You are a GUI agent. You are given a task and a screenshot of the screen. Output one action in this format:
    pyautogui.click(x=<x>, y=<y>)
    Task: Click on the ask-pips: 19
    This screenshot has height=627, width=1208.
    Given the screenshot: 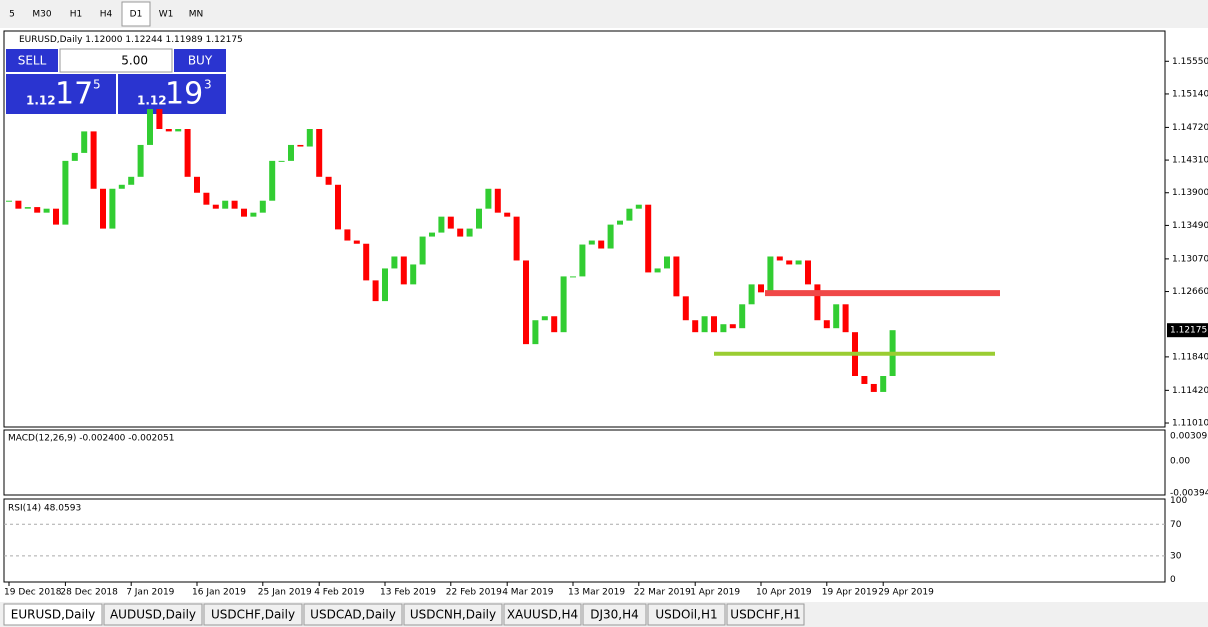 What is the action you would take?
    pyautogui.click(x=184, y=94)
    